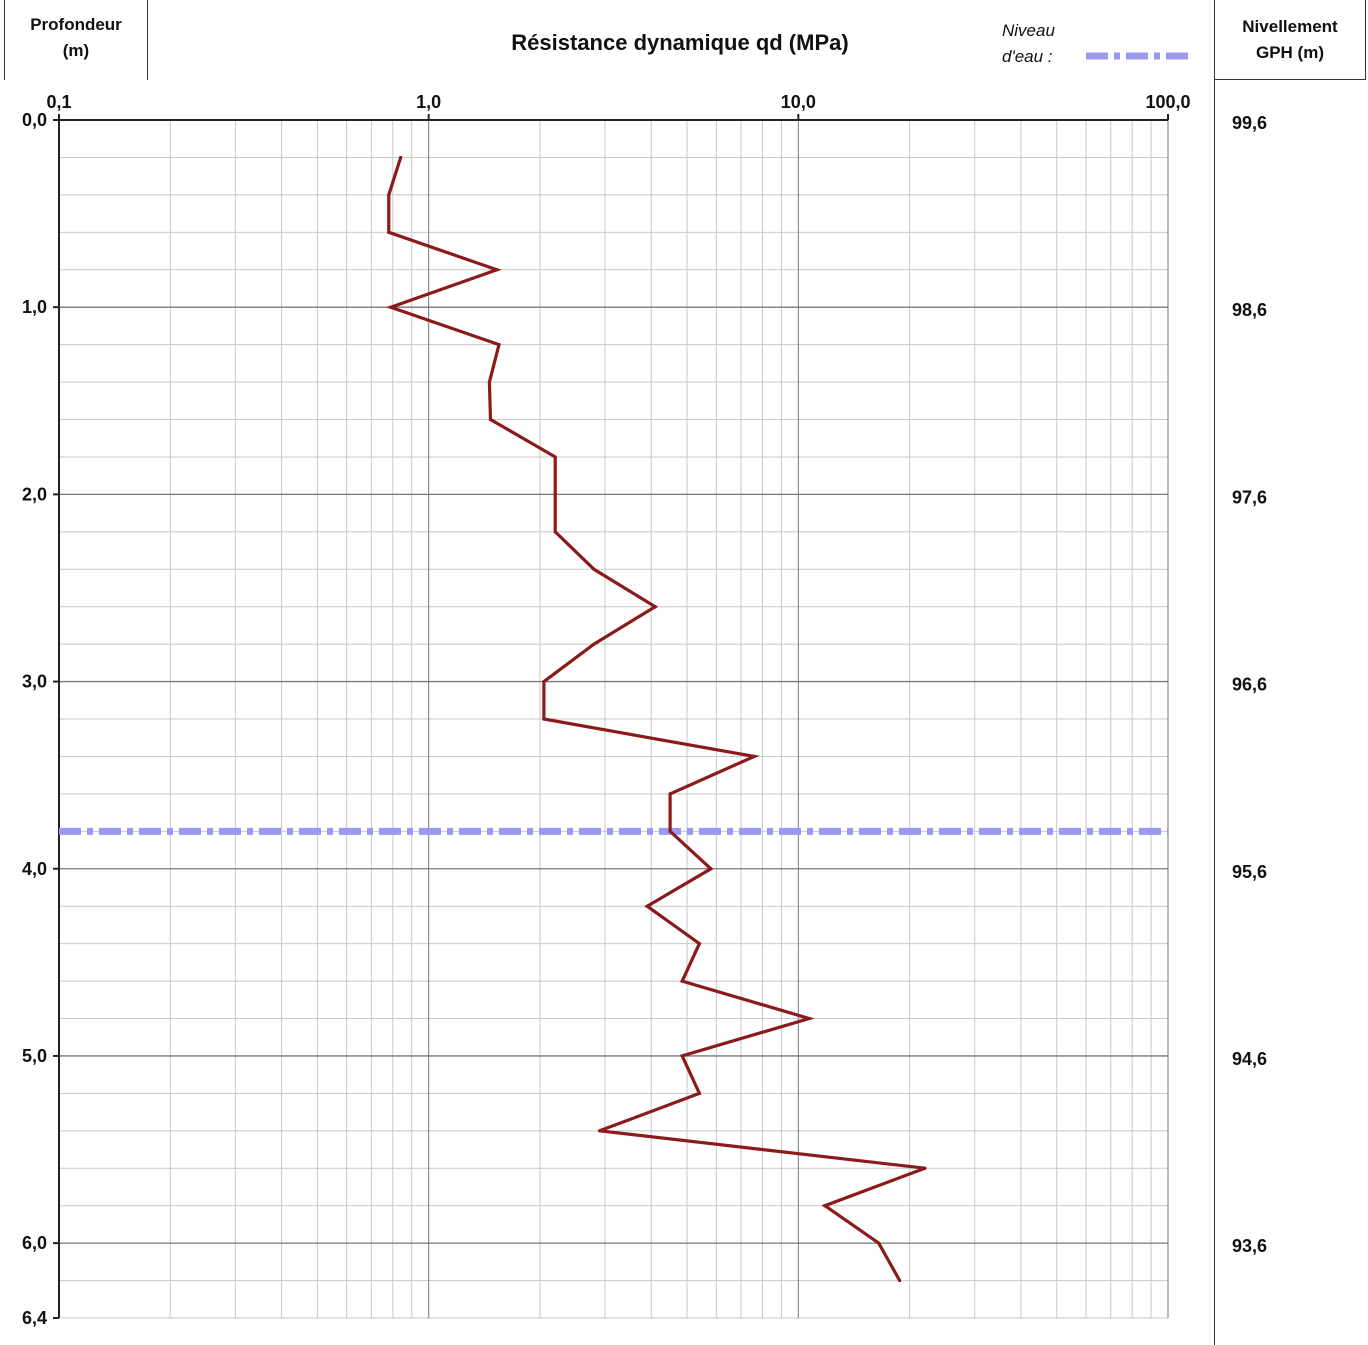 This screenshot has width=1368, height=1345. I want to click on y-tick-label: 0,0, so click(34, 120).